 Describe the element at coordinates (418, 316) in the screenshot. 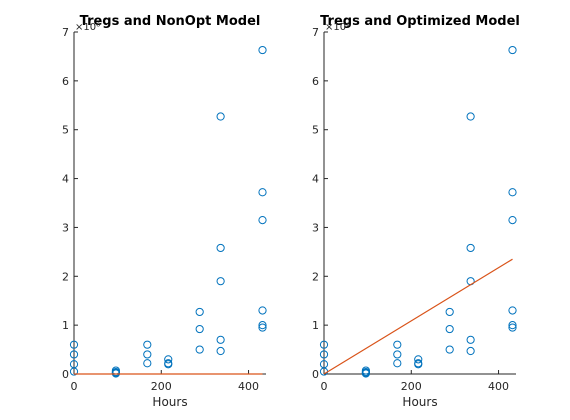

I see `model-fit-line` at that location.